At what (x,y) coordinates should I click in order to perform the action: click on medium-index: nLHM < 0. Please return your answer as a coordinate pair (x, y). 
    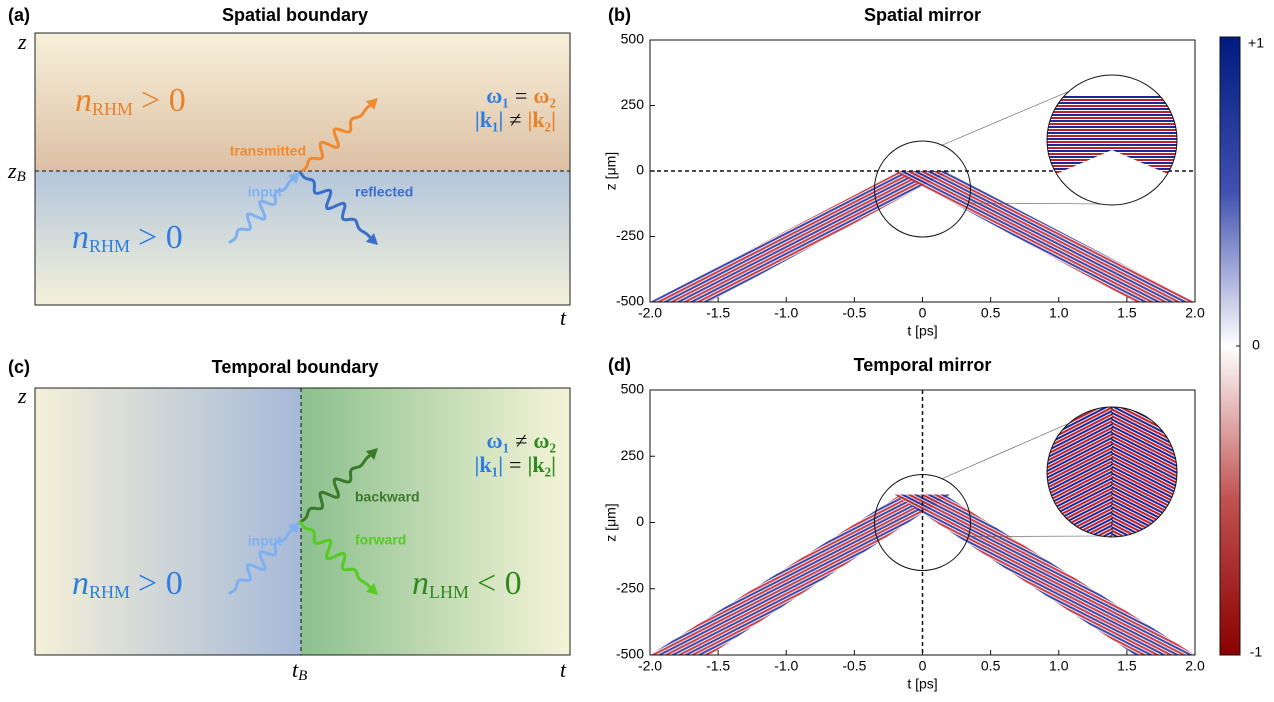
    Looking at the image, I should click on (467, 583).